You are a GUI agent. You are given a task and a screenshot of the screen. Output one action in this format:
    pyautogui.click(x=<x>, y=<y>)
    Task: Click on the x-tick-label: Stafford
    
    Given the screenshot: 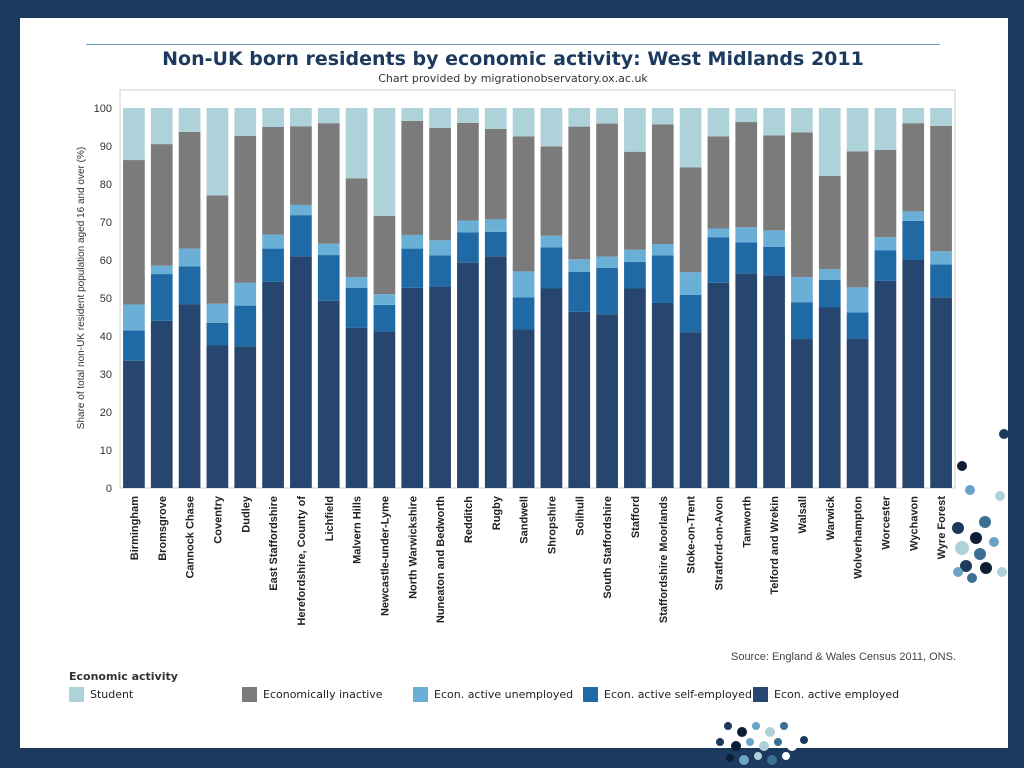 What is the action you would take?
    pyautogui.click(x=636, y=517)
    